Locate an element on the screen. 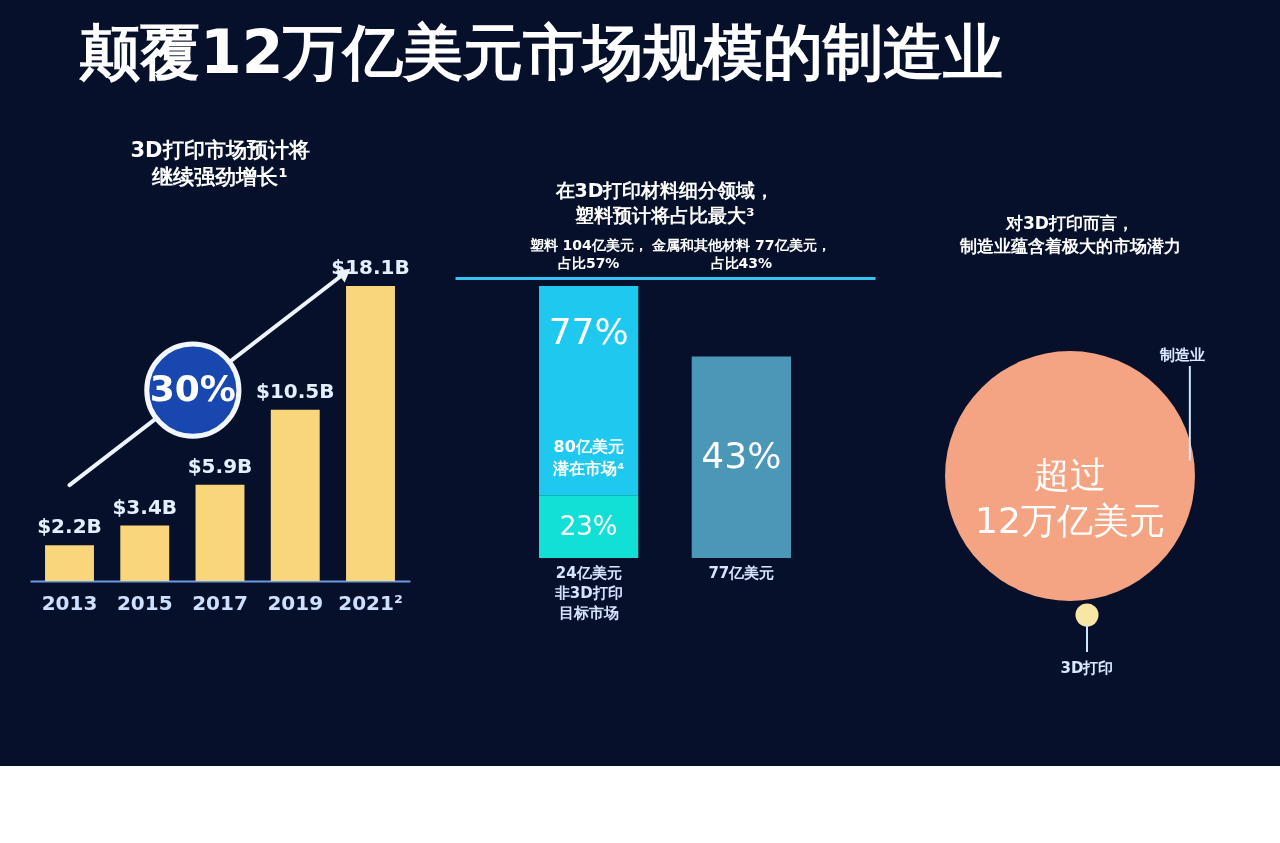 This screenshot has width=1280, height=843. x-tick-label: 2019 is located at coordinates (295, 602).